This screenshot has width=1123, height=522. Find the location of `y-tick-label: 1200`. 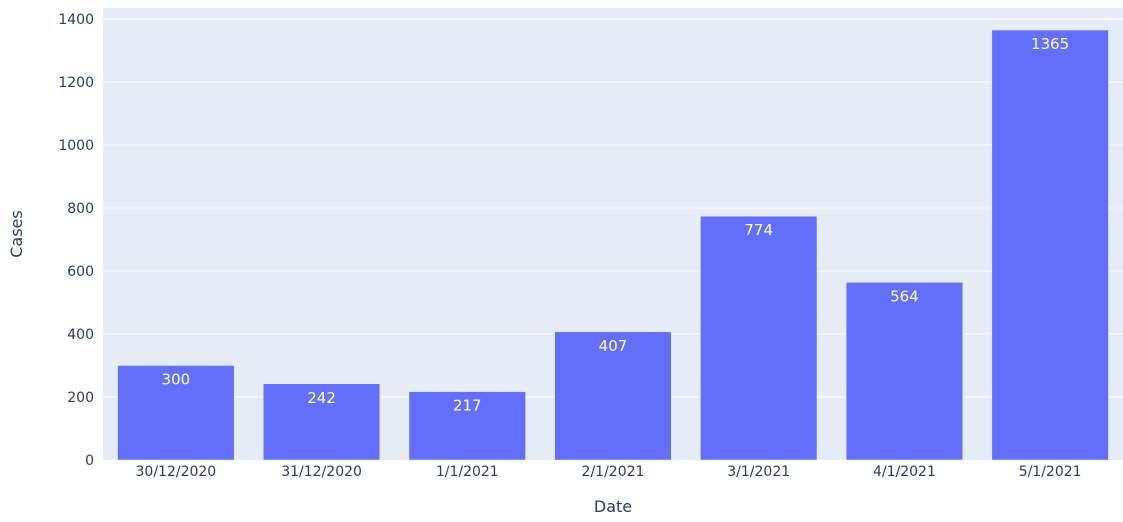

y-tick-label: 1200 is located at coordinates (76, 83).